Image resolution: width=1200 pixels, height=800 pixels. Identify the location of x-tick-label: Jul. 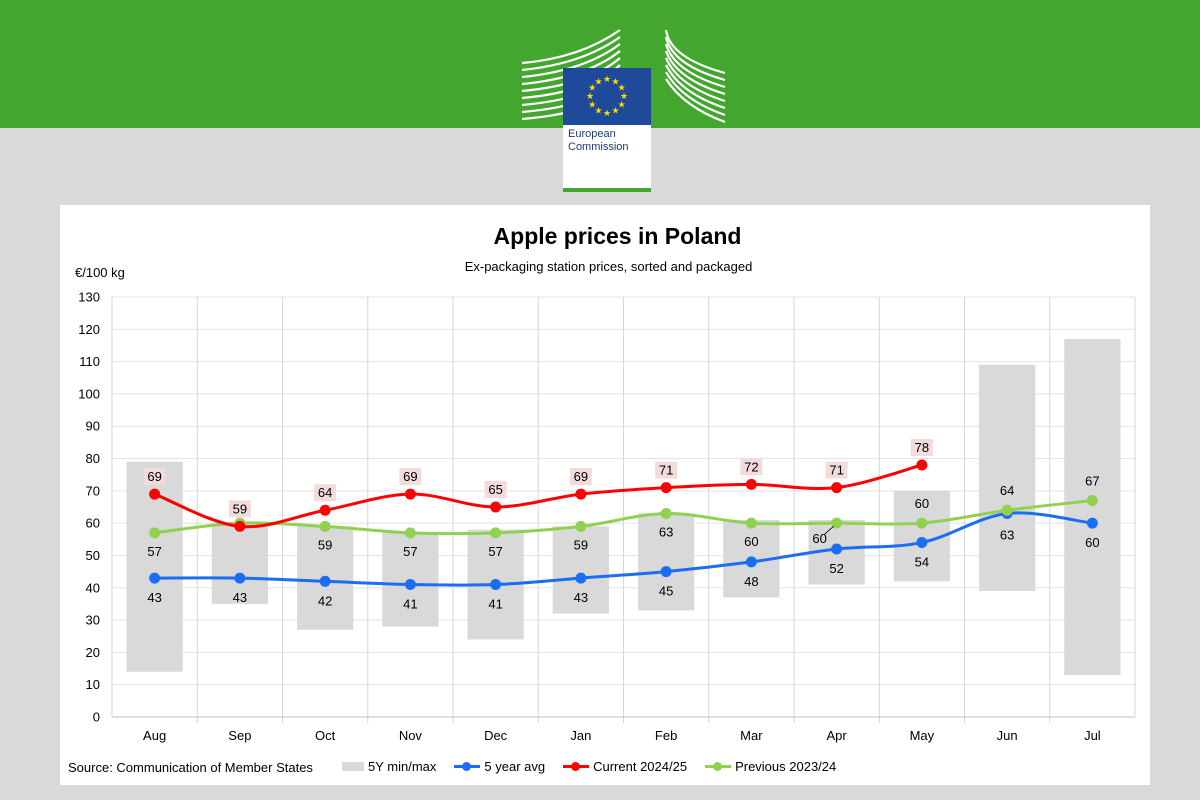
(1092, 735).